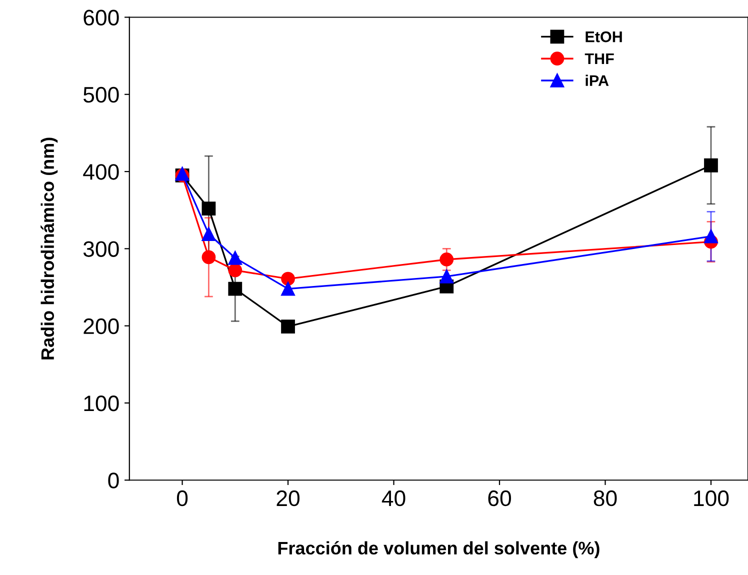 The width and height of the screenshot is (748, 575). I want to click on legend-label: iPA, so click(597, 80).